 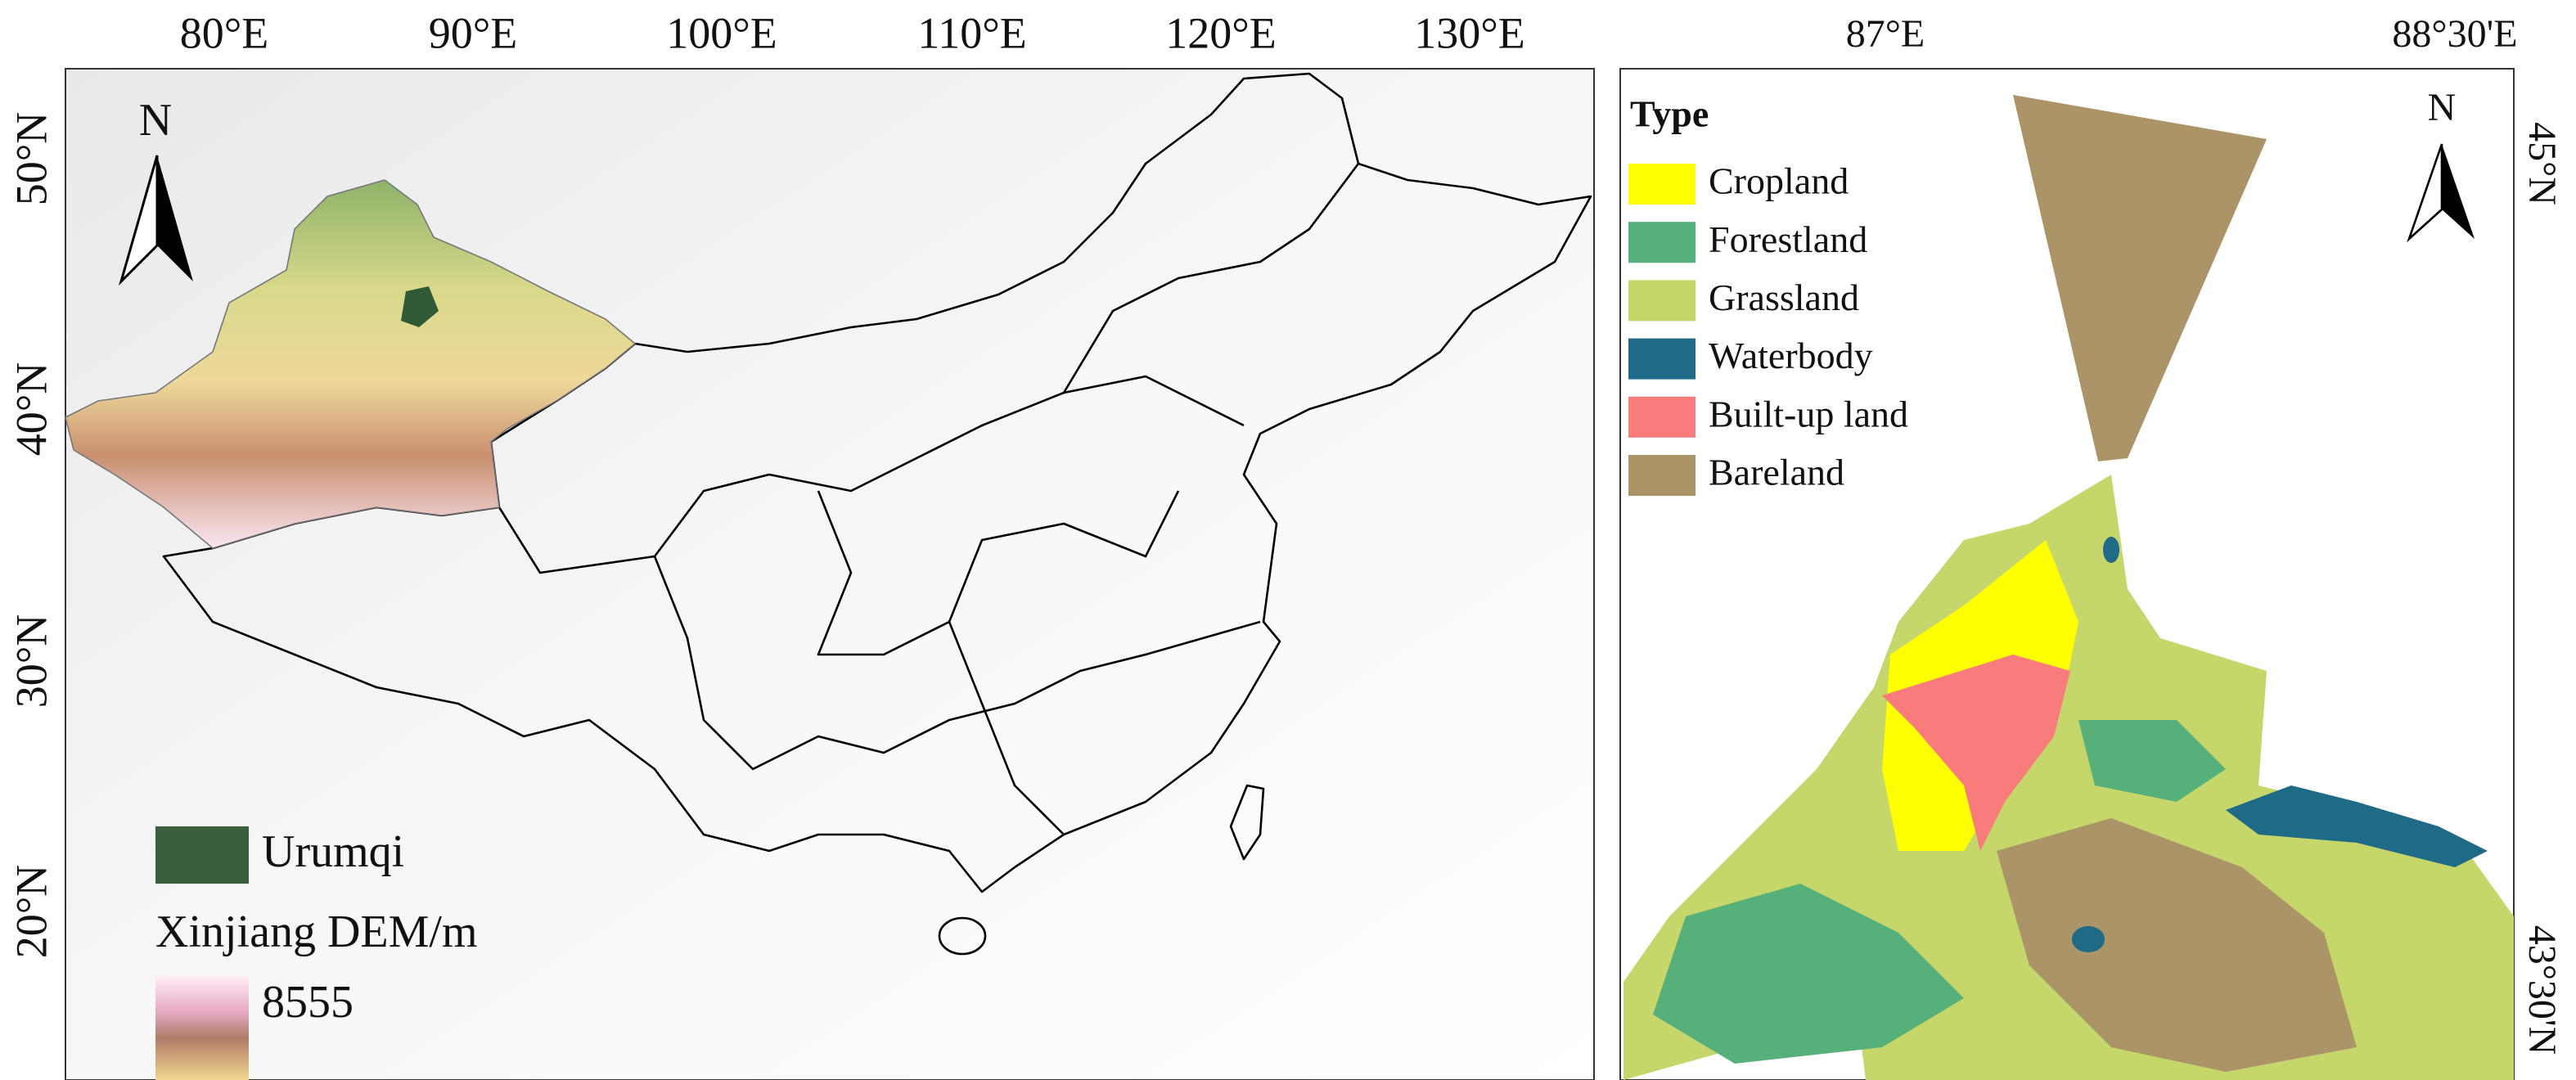 I want to click on lon-label: 87°E, so click(x=1886, y=34).